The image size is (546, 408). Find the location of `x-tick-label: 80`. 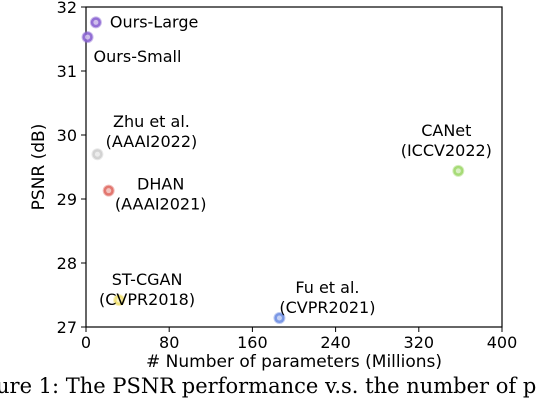

x-tick-label: 80 is located at coordinates (169, 342).